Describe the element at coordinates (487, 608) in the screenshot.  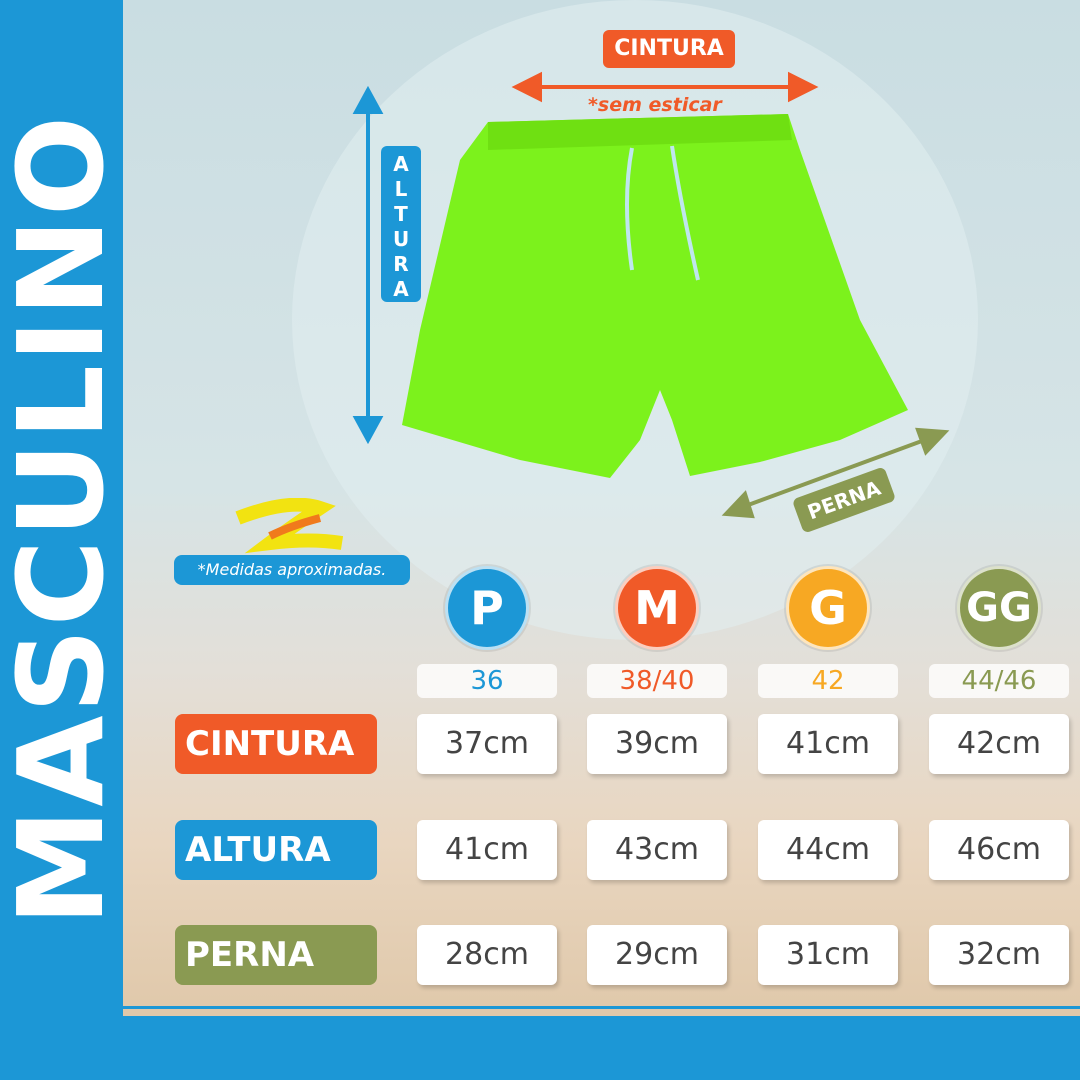
I see `size-badge: P` at that location.